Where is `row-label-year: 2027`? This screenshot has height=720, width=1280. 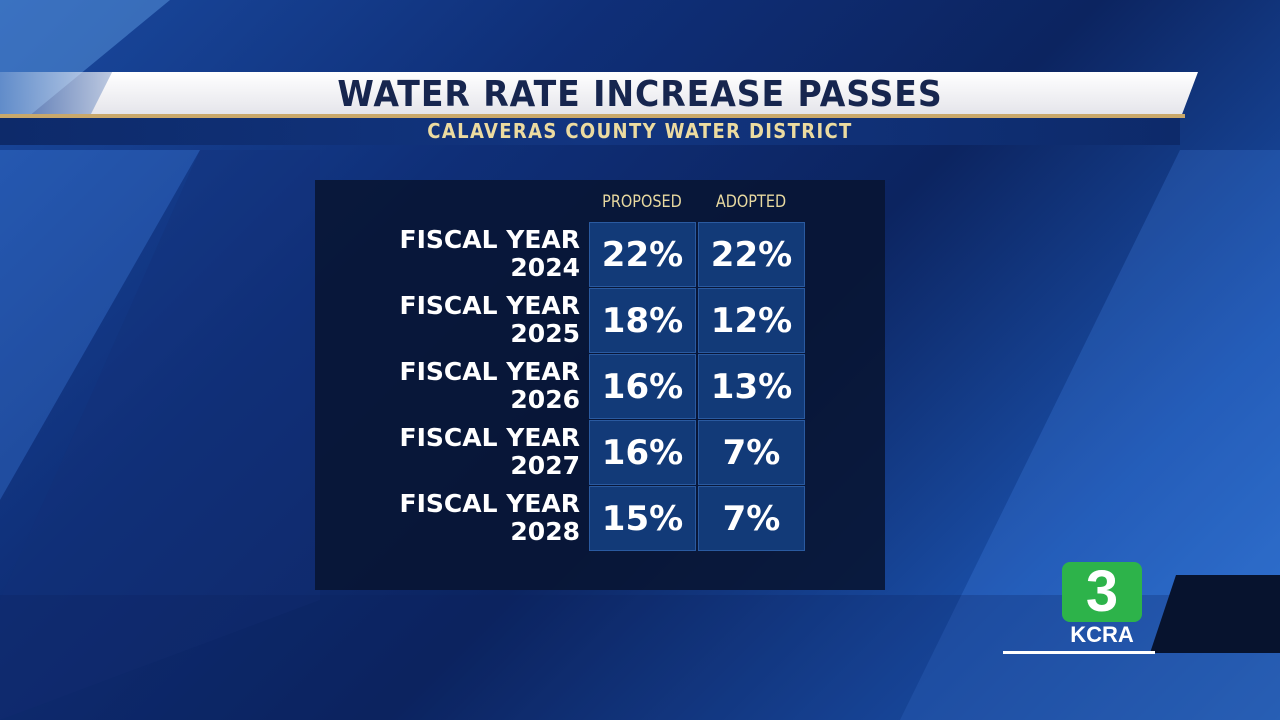 row-label-year: 2027 is located at coordinates (545, 465).